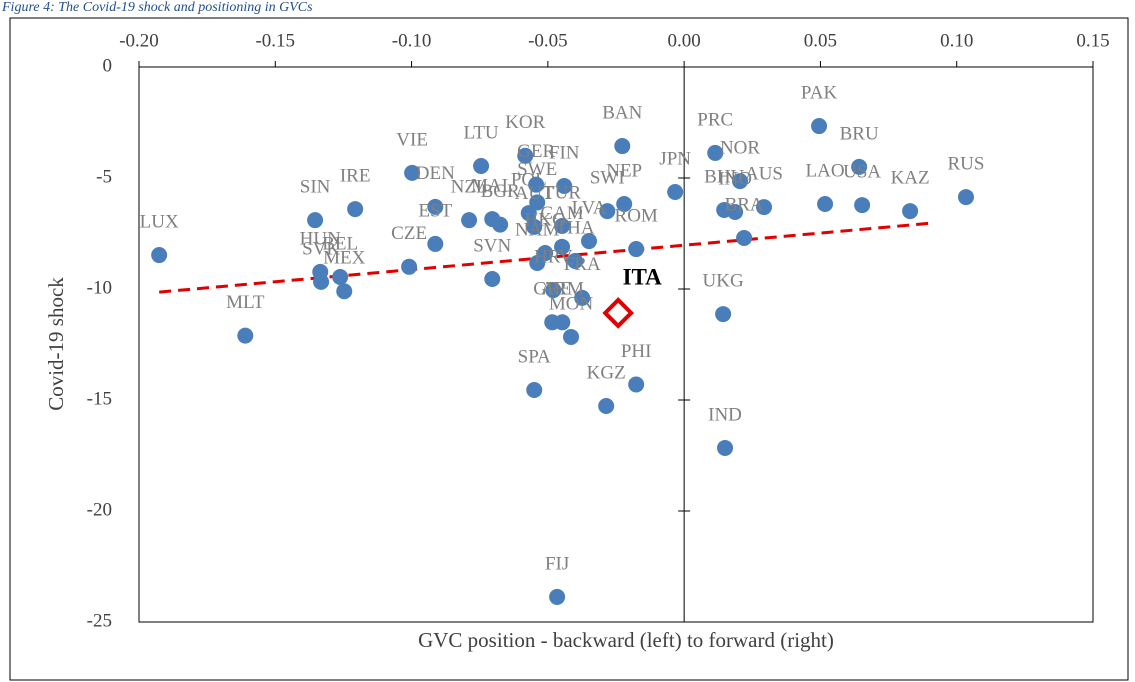 The image size is (1135, 682). Describe the element at coordinates (607, 177) in the screenshot. I see `point-label: SWI` at that location.